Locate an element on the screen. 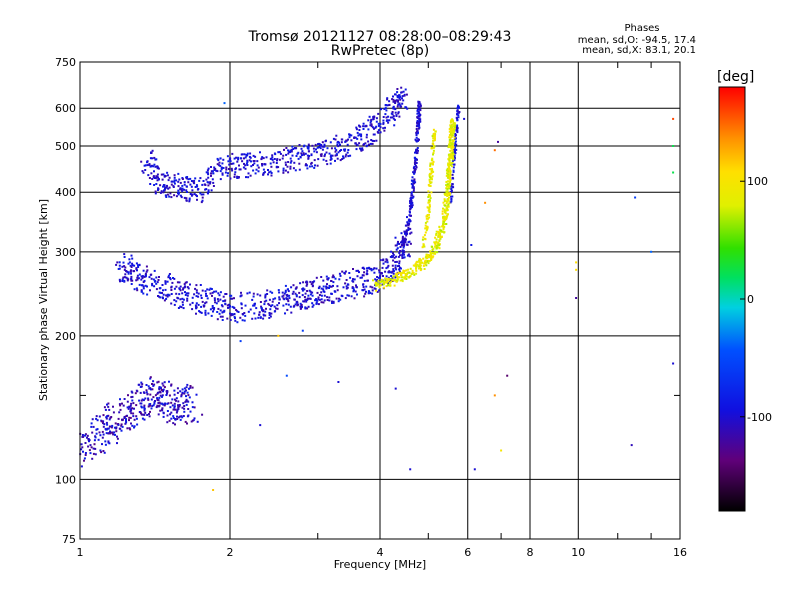  chart-title: Tromsø 20121127 08:28:00–08:29:43 is located at coordinates (380, 37).